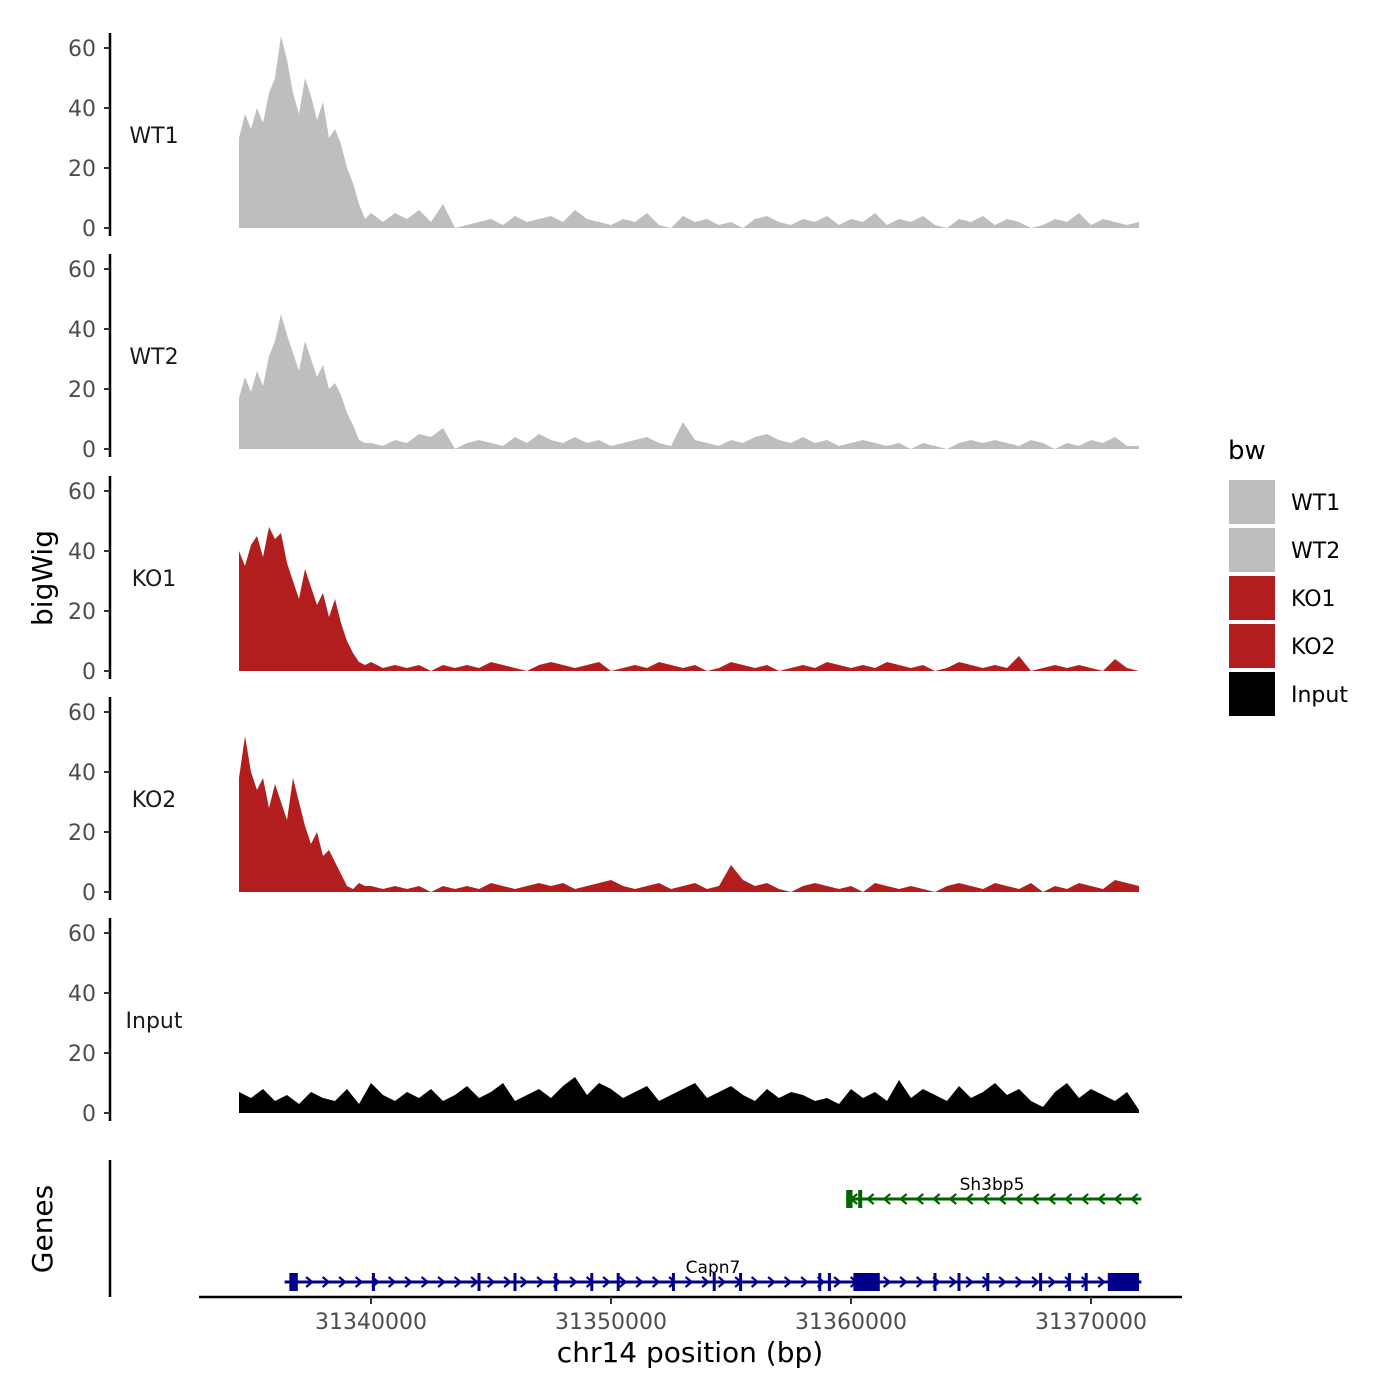  Describe the element at coordinates (42, 578) in the screenshot. I see `y-axis-title: bigWig` at that location.